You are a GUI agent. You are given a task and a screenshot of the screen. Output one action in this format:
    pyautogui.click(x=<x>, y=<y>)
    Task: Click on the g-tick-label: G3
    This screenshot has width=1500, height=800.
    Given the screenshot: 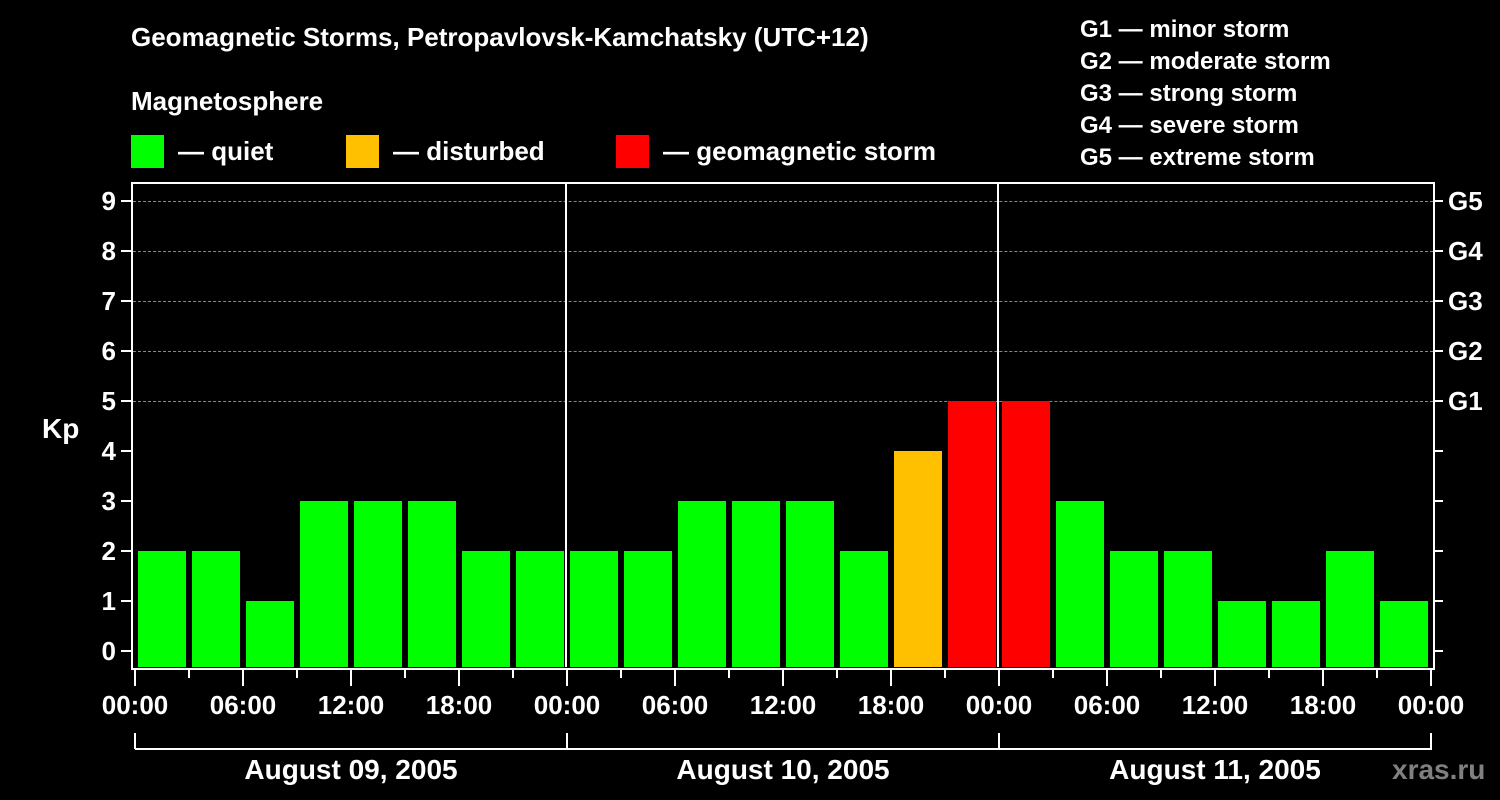 What is the action you would take?
    pyautogui.click(x=1465, y=301)
    